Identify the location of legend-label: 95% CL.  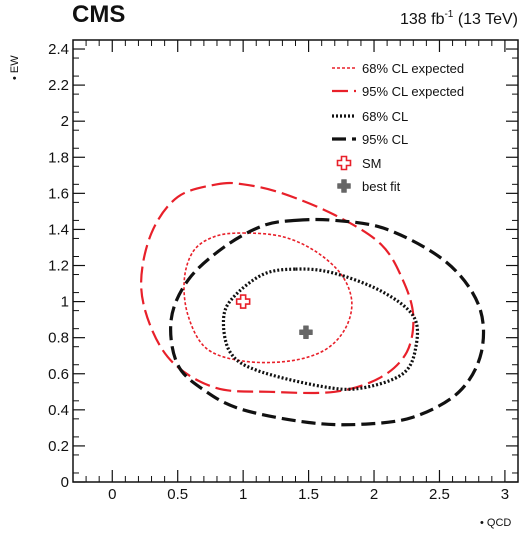
(385, 139).